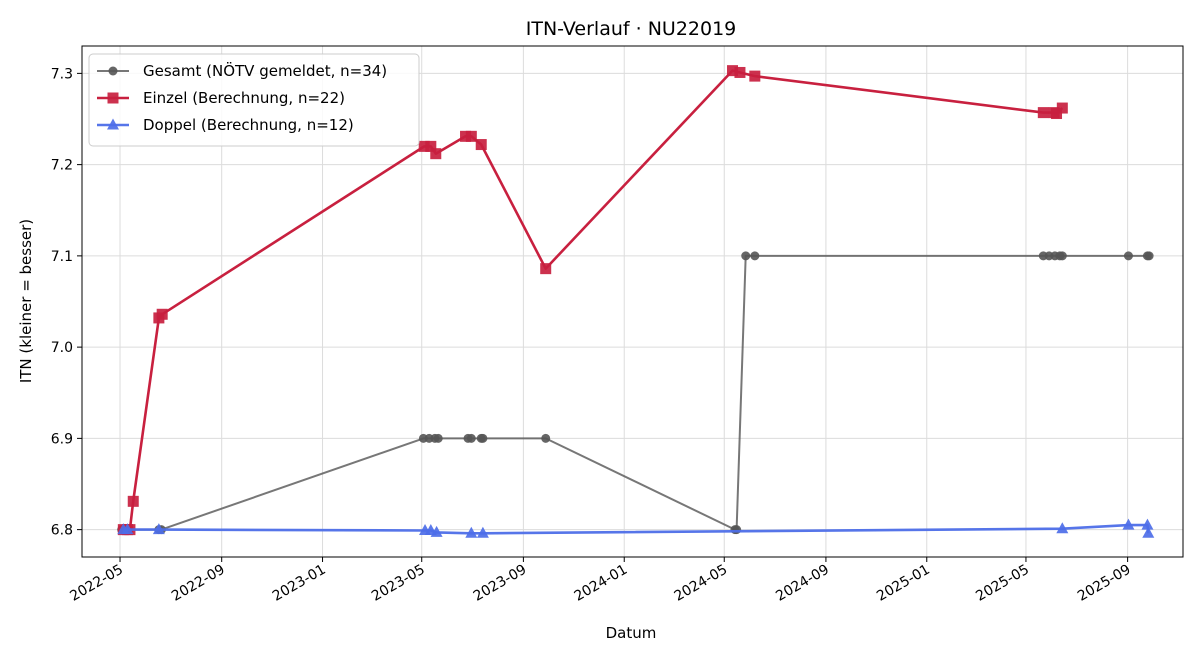 This screenshot has width=1200, height=660. What do you see at coordinates (62, 74) in the screenshot?
I see `y-tick-label: 7.3` at bounding box center [62, 74].